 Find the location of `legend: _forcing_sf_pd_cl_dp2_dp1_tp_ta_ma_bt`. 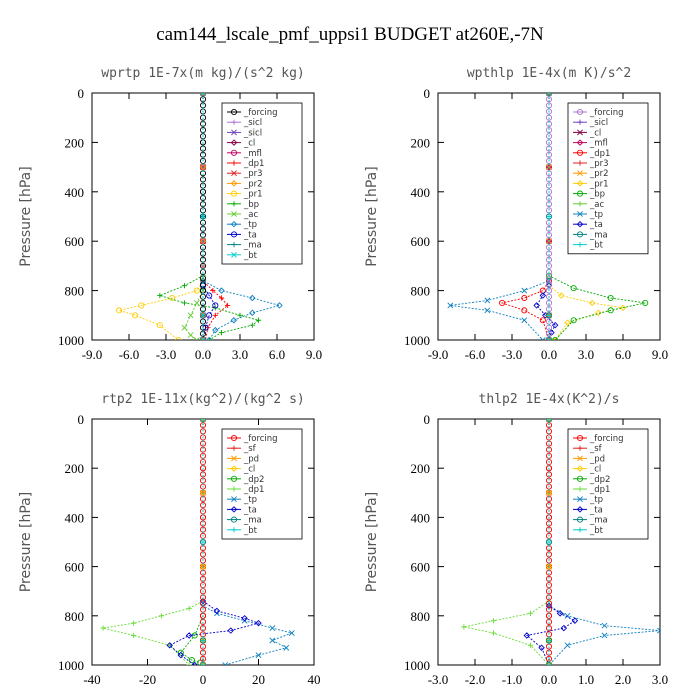

legend: _forcing_sf_pd_cl_dp2_dp1_tp_ta_ma_bt is located at coordinates (608, 484).